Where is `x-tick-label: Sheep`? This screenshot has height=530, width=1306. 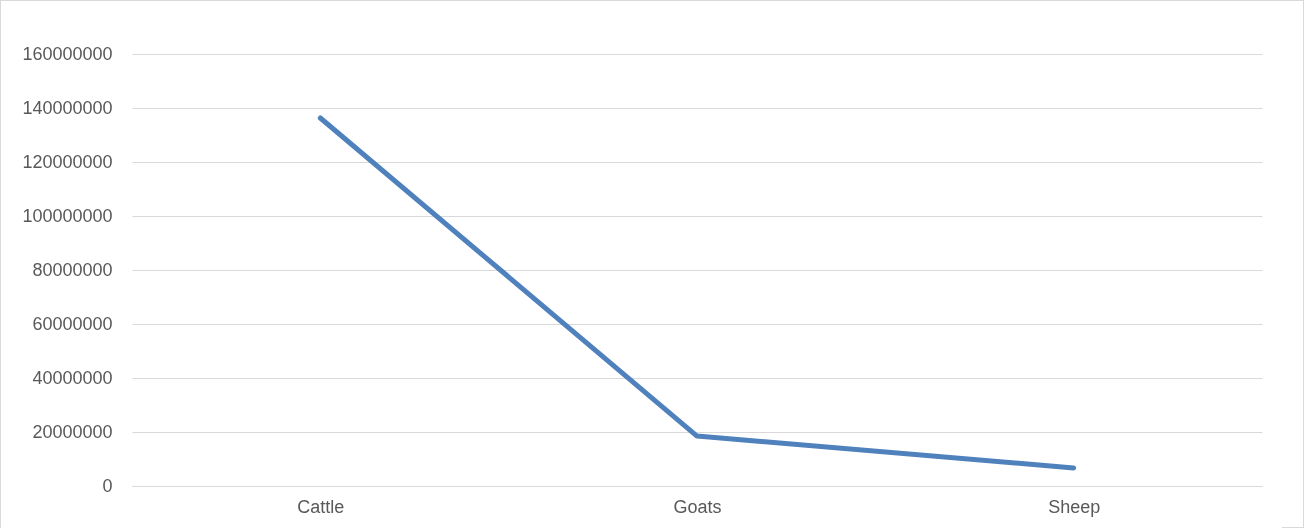 x-tick-label: Sheep is located at coordinates (1074, 506).